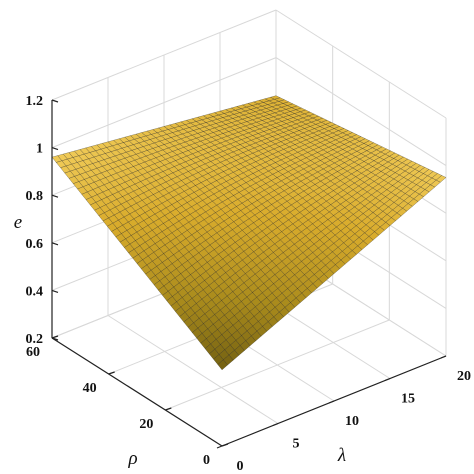 The image size is (474, 474). Describe the element at coordinates (35, 101) in the screenshot. I see `z-tick-label: 1.2` at that location.